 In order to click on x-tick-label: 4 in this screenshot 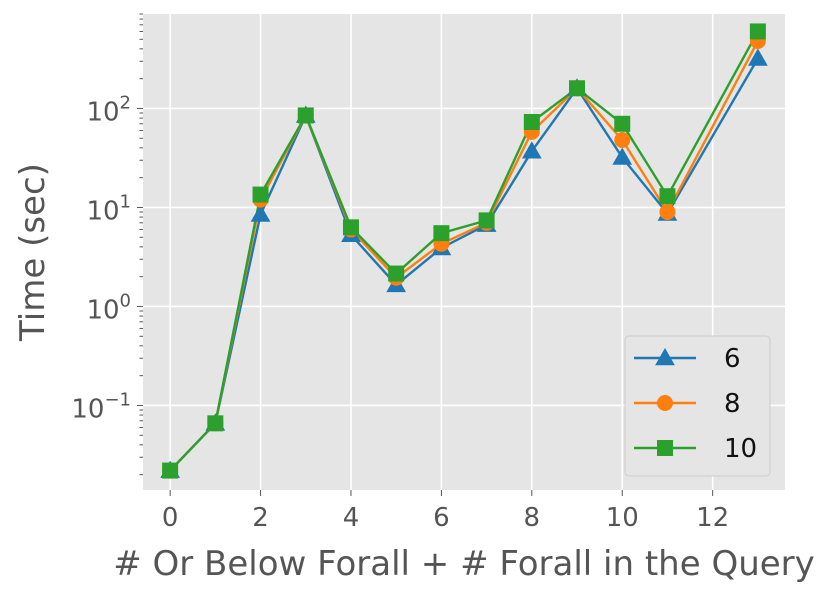, I will do `click(351, 518)`.